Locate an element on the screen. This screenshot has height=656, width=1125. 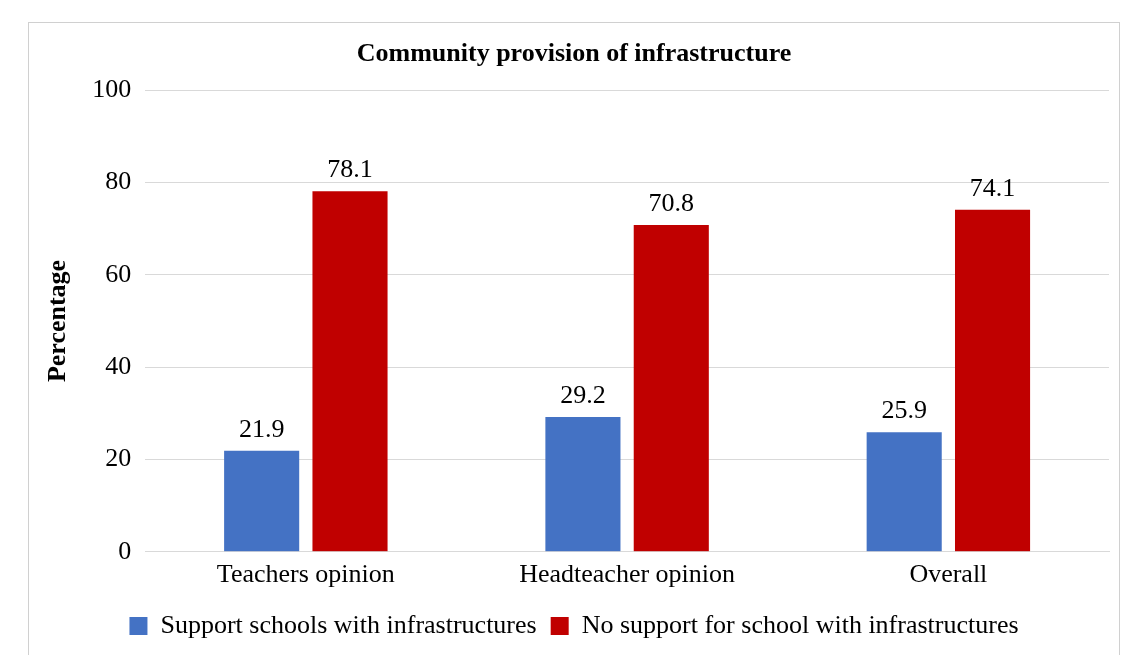
y-tick-label: 20 is located at coordinates (118, 458).